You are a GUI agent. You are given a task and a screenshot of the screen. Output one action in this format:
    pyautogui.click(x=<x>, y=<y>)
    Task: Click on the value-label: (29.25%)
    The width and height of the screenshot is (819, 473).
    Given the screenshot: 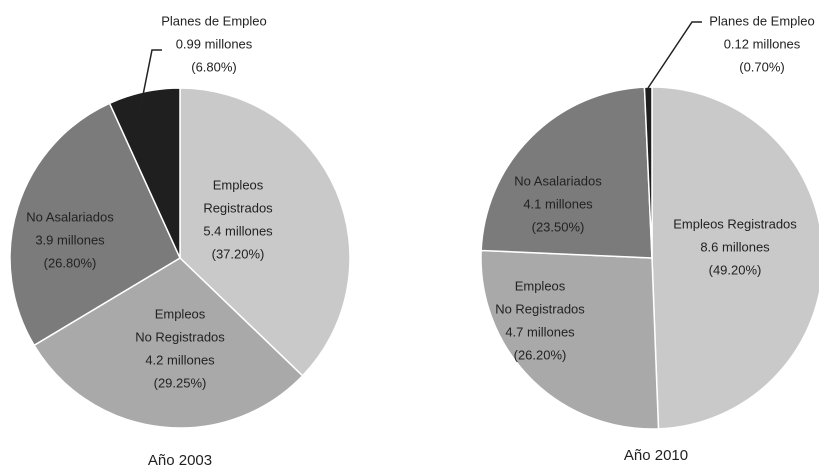 What is the action you would take?
    pyautogui.click(x=180, y=382)
    